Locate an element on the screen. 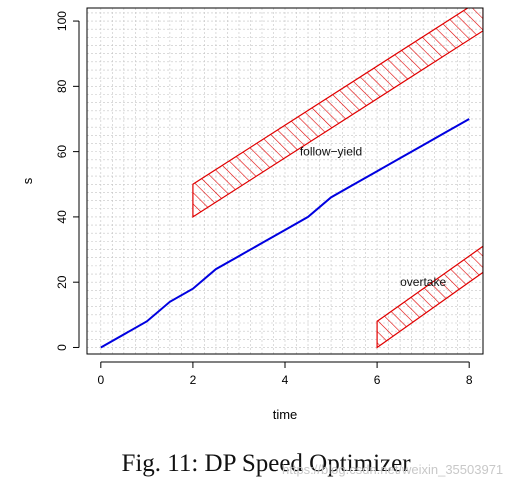 The width and height of the screenshot is (532, 496). y-axis-label: s is located at coordinates (27, 180).